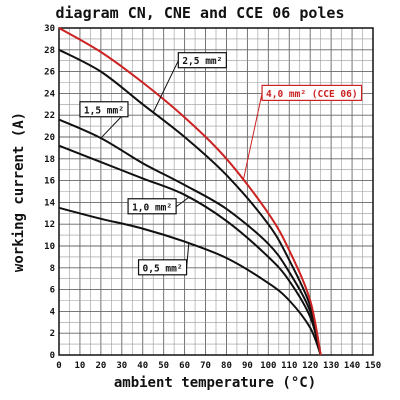 The image size is (400, 400). Describe the element at coordinates (268, 366) in the screenshot. I see `x-tick-label: 100` at that location.